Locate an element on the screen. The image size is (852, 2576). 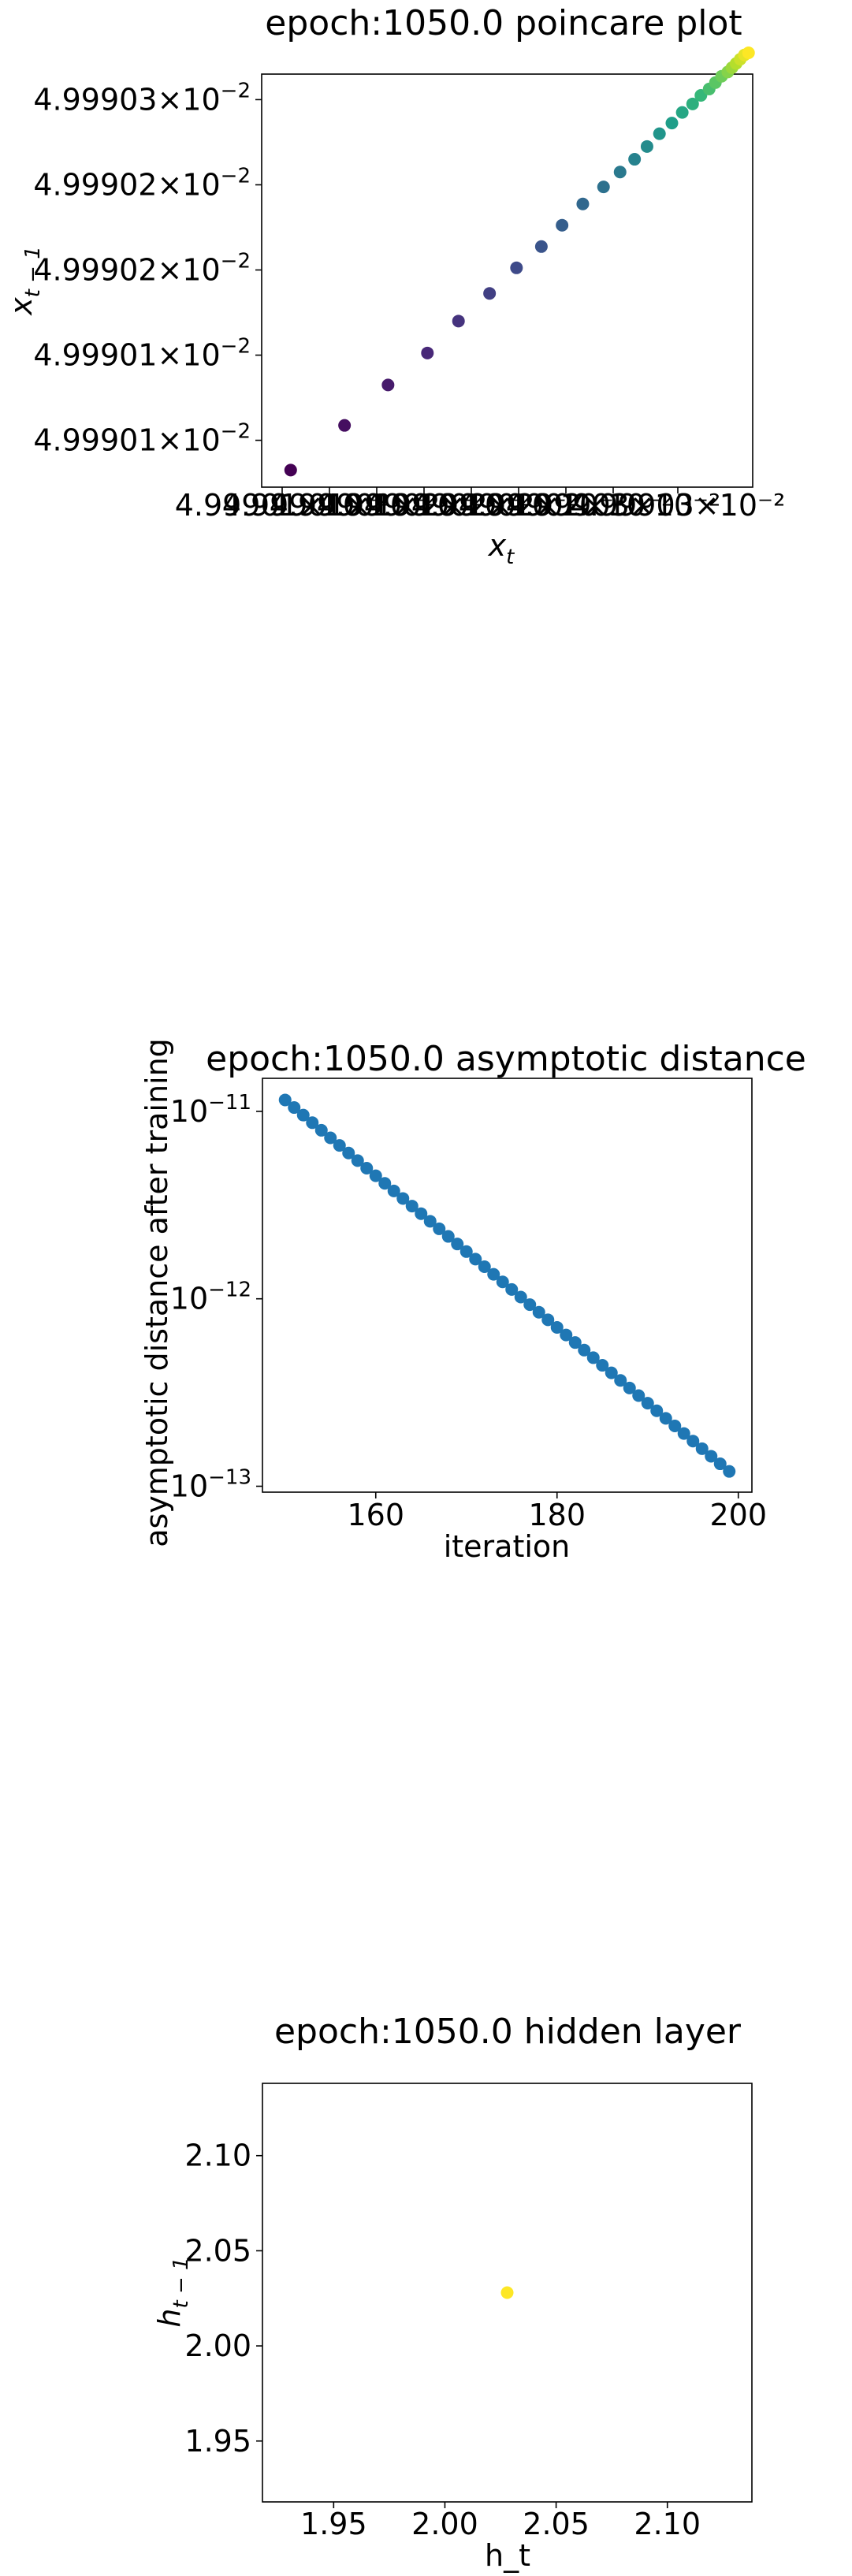
asymptotic-y-ticks: 10−11 10−12 10−13 is located at coordinates (216, 1297).